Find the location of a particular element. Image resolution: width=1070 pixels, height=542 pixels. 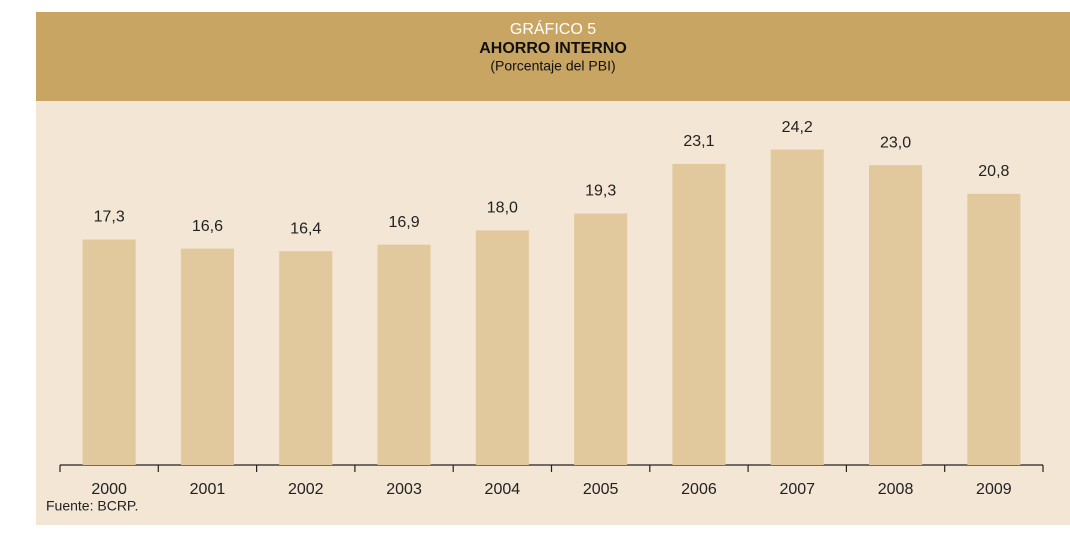

value-label: 16,4 is located at coordinates (305, 228).